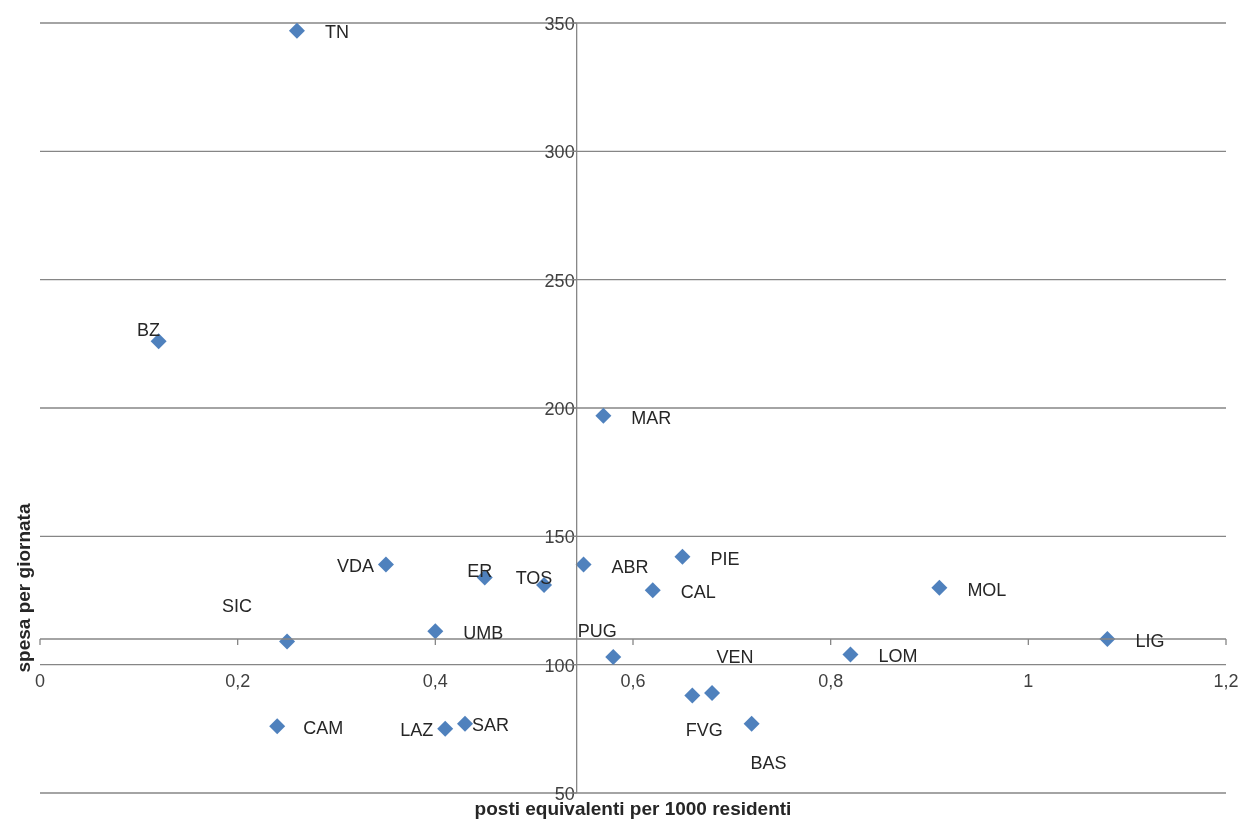  What do you see at coordinates (698, 592) in the screenshot?
I see `annotation: CAL` at bounding box center [698, 592].